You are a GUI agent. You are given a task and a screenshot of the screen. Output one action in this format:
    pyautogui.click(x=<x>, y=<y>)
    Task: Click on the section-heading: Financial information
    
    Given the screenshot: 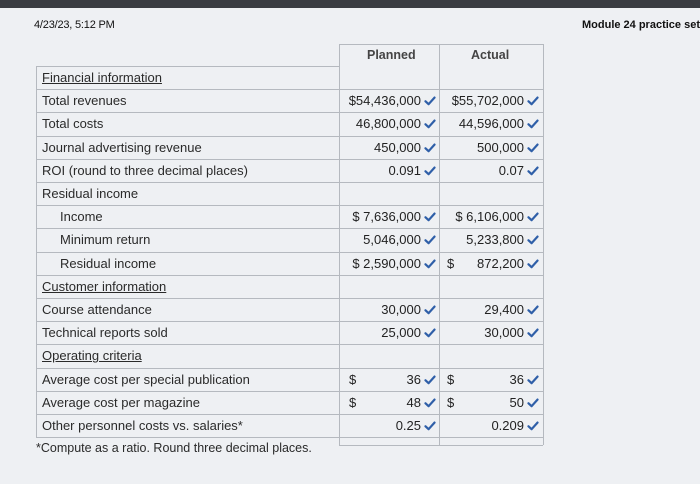 What is the action you would take?
    pyautogui.click(x=102, y=77)
    